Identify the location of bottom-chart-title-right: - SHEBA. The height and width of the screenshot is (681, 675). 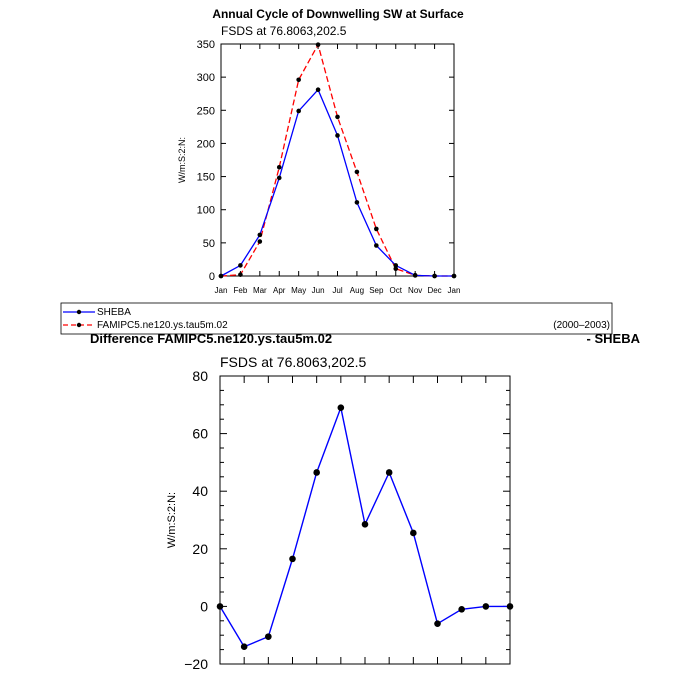
(614, 338).